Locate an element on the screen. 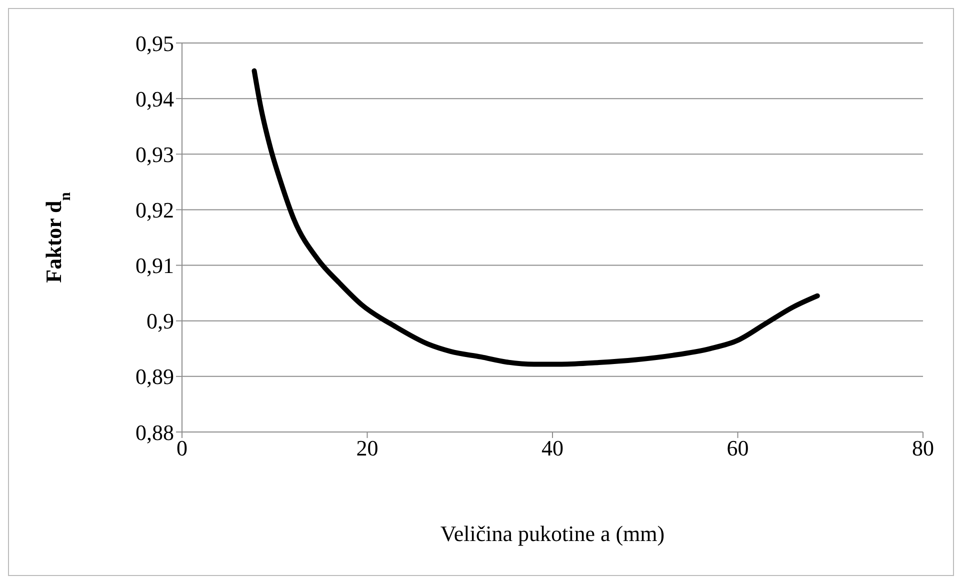 Image resolution: width=960 pixels, height=580 pixels. x-tick-label: 60 is located at coordinates (737, 448).